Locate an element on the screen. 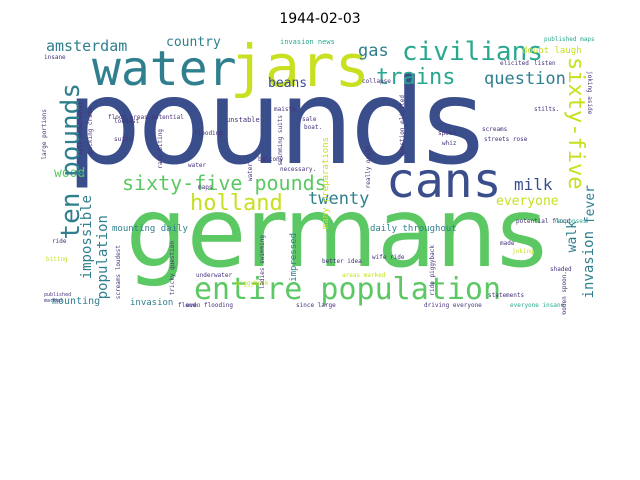  word-milk: milk is located at coordinates (533, 184).